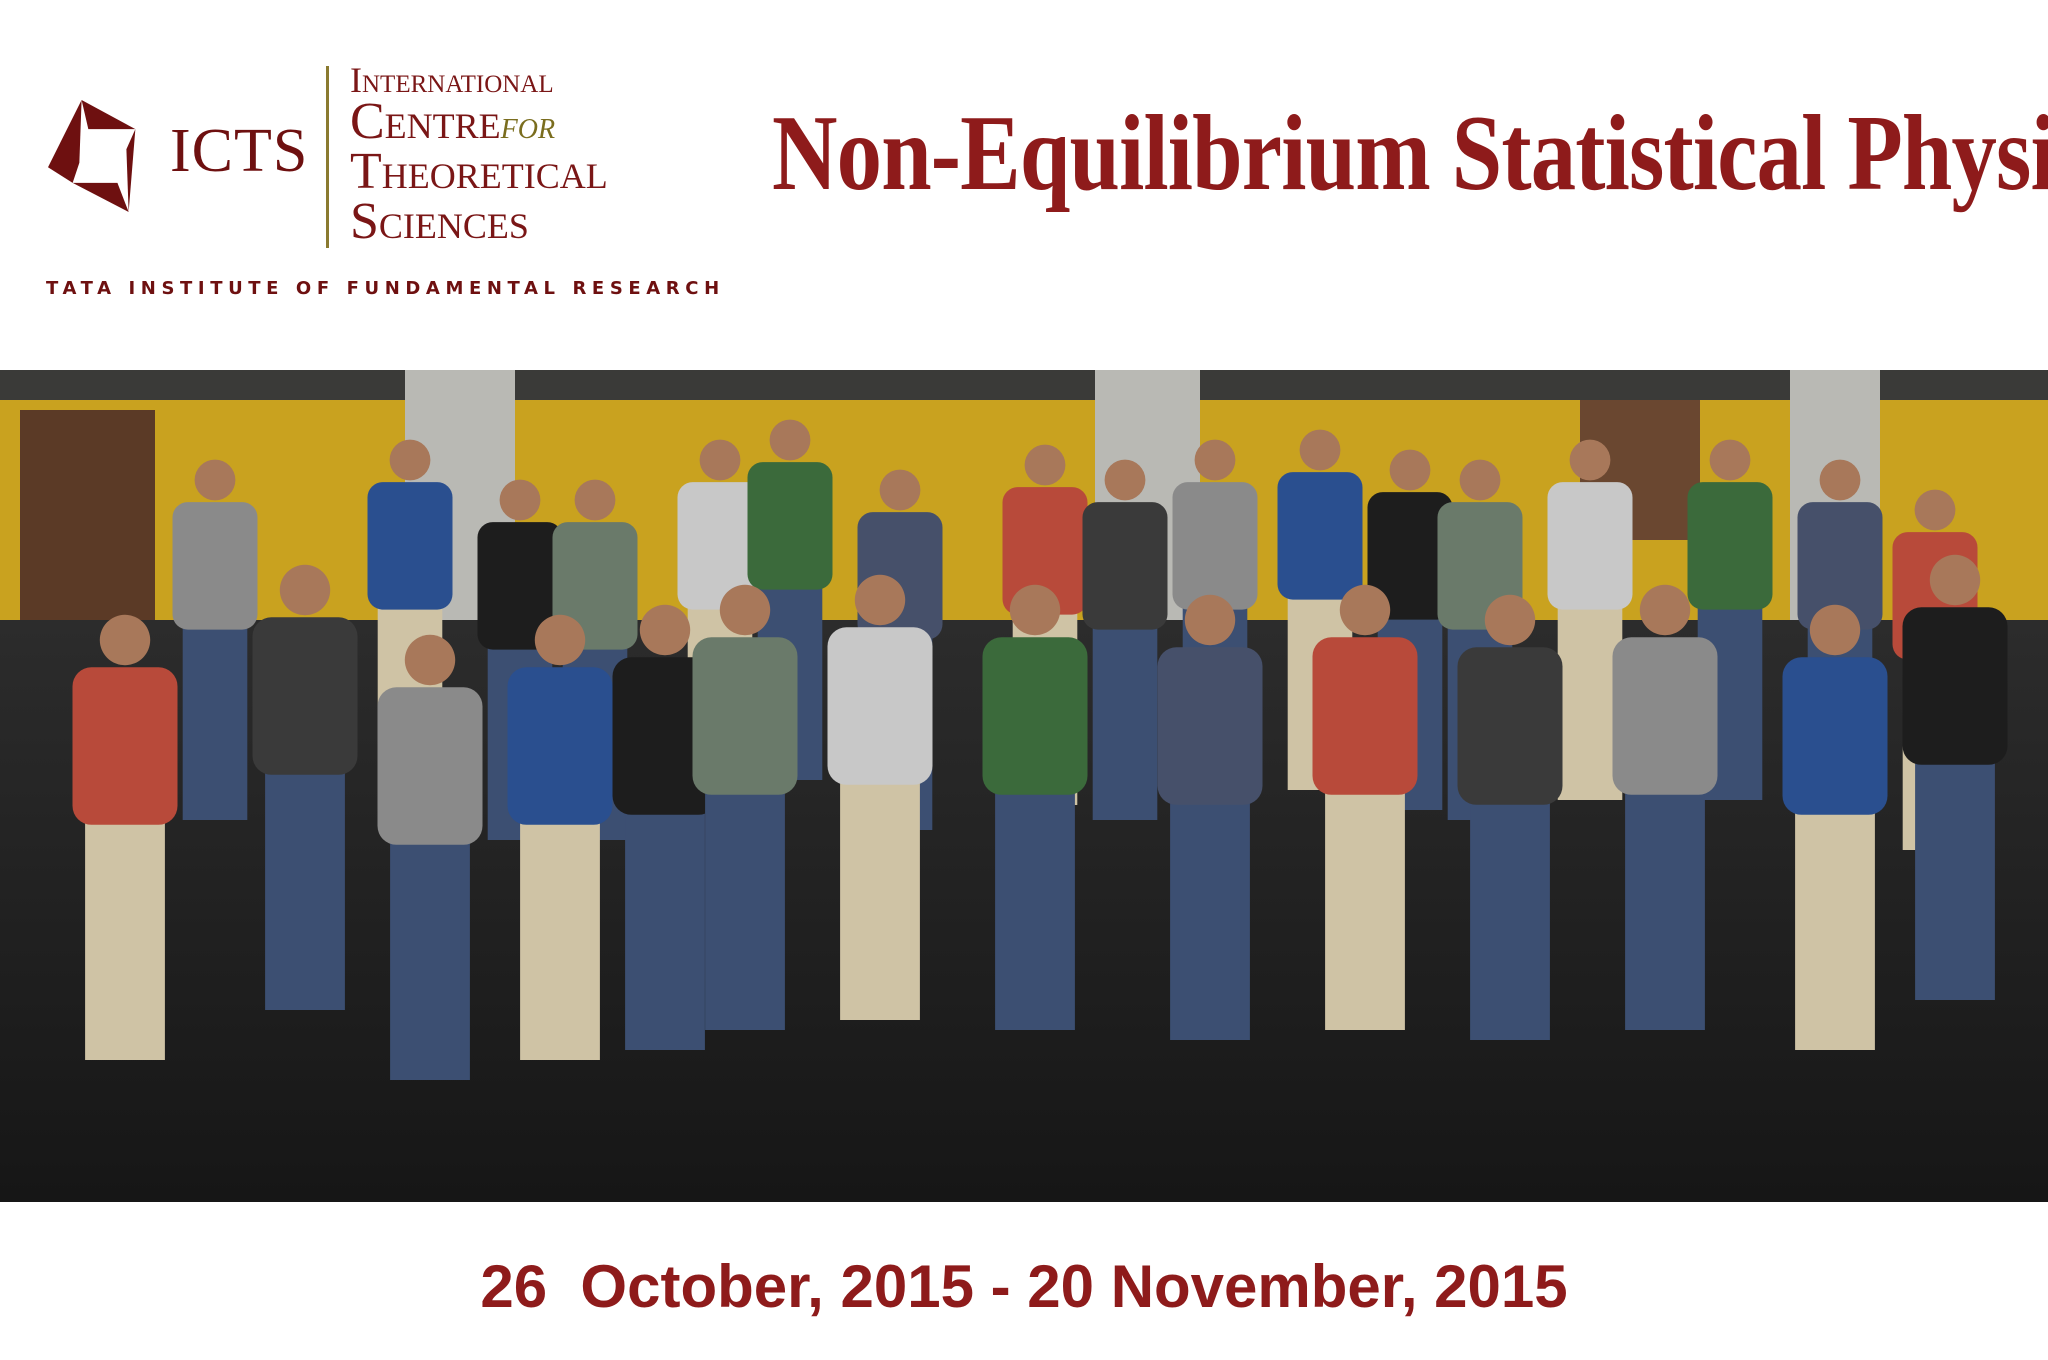 The image size is (2048, 1360). Describe the element at coordinates (479, 171) in the screenshot. I see `logo-line-3: Theoretical` at that location.